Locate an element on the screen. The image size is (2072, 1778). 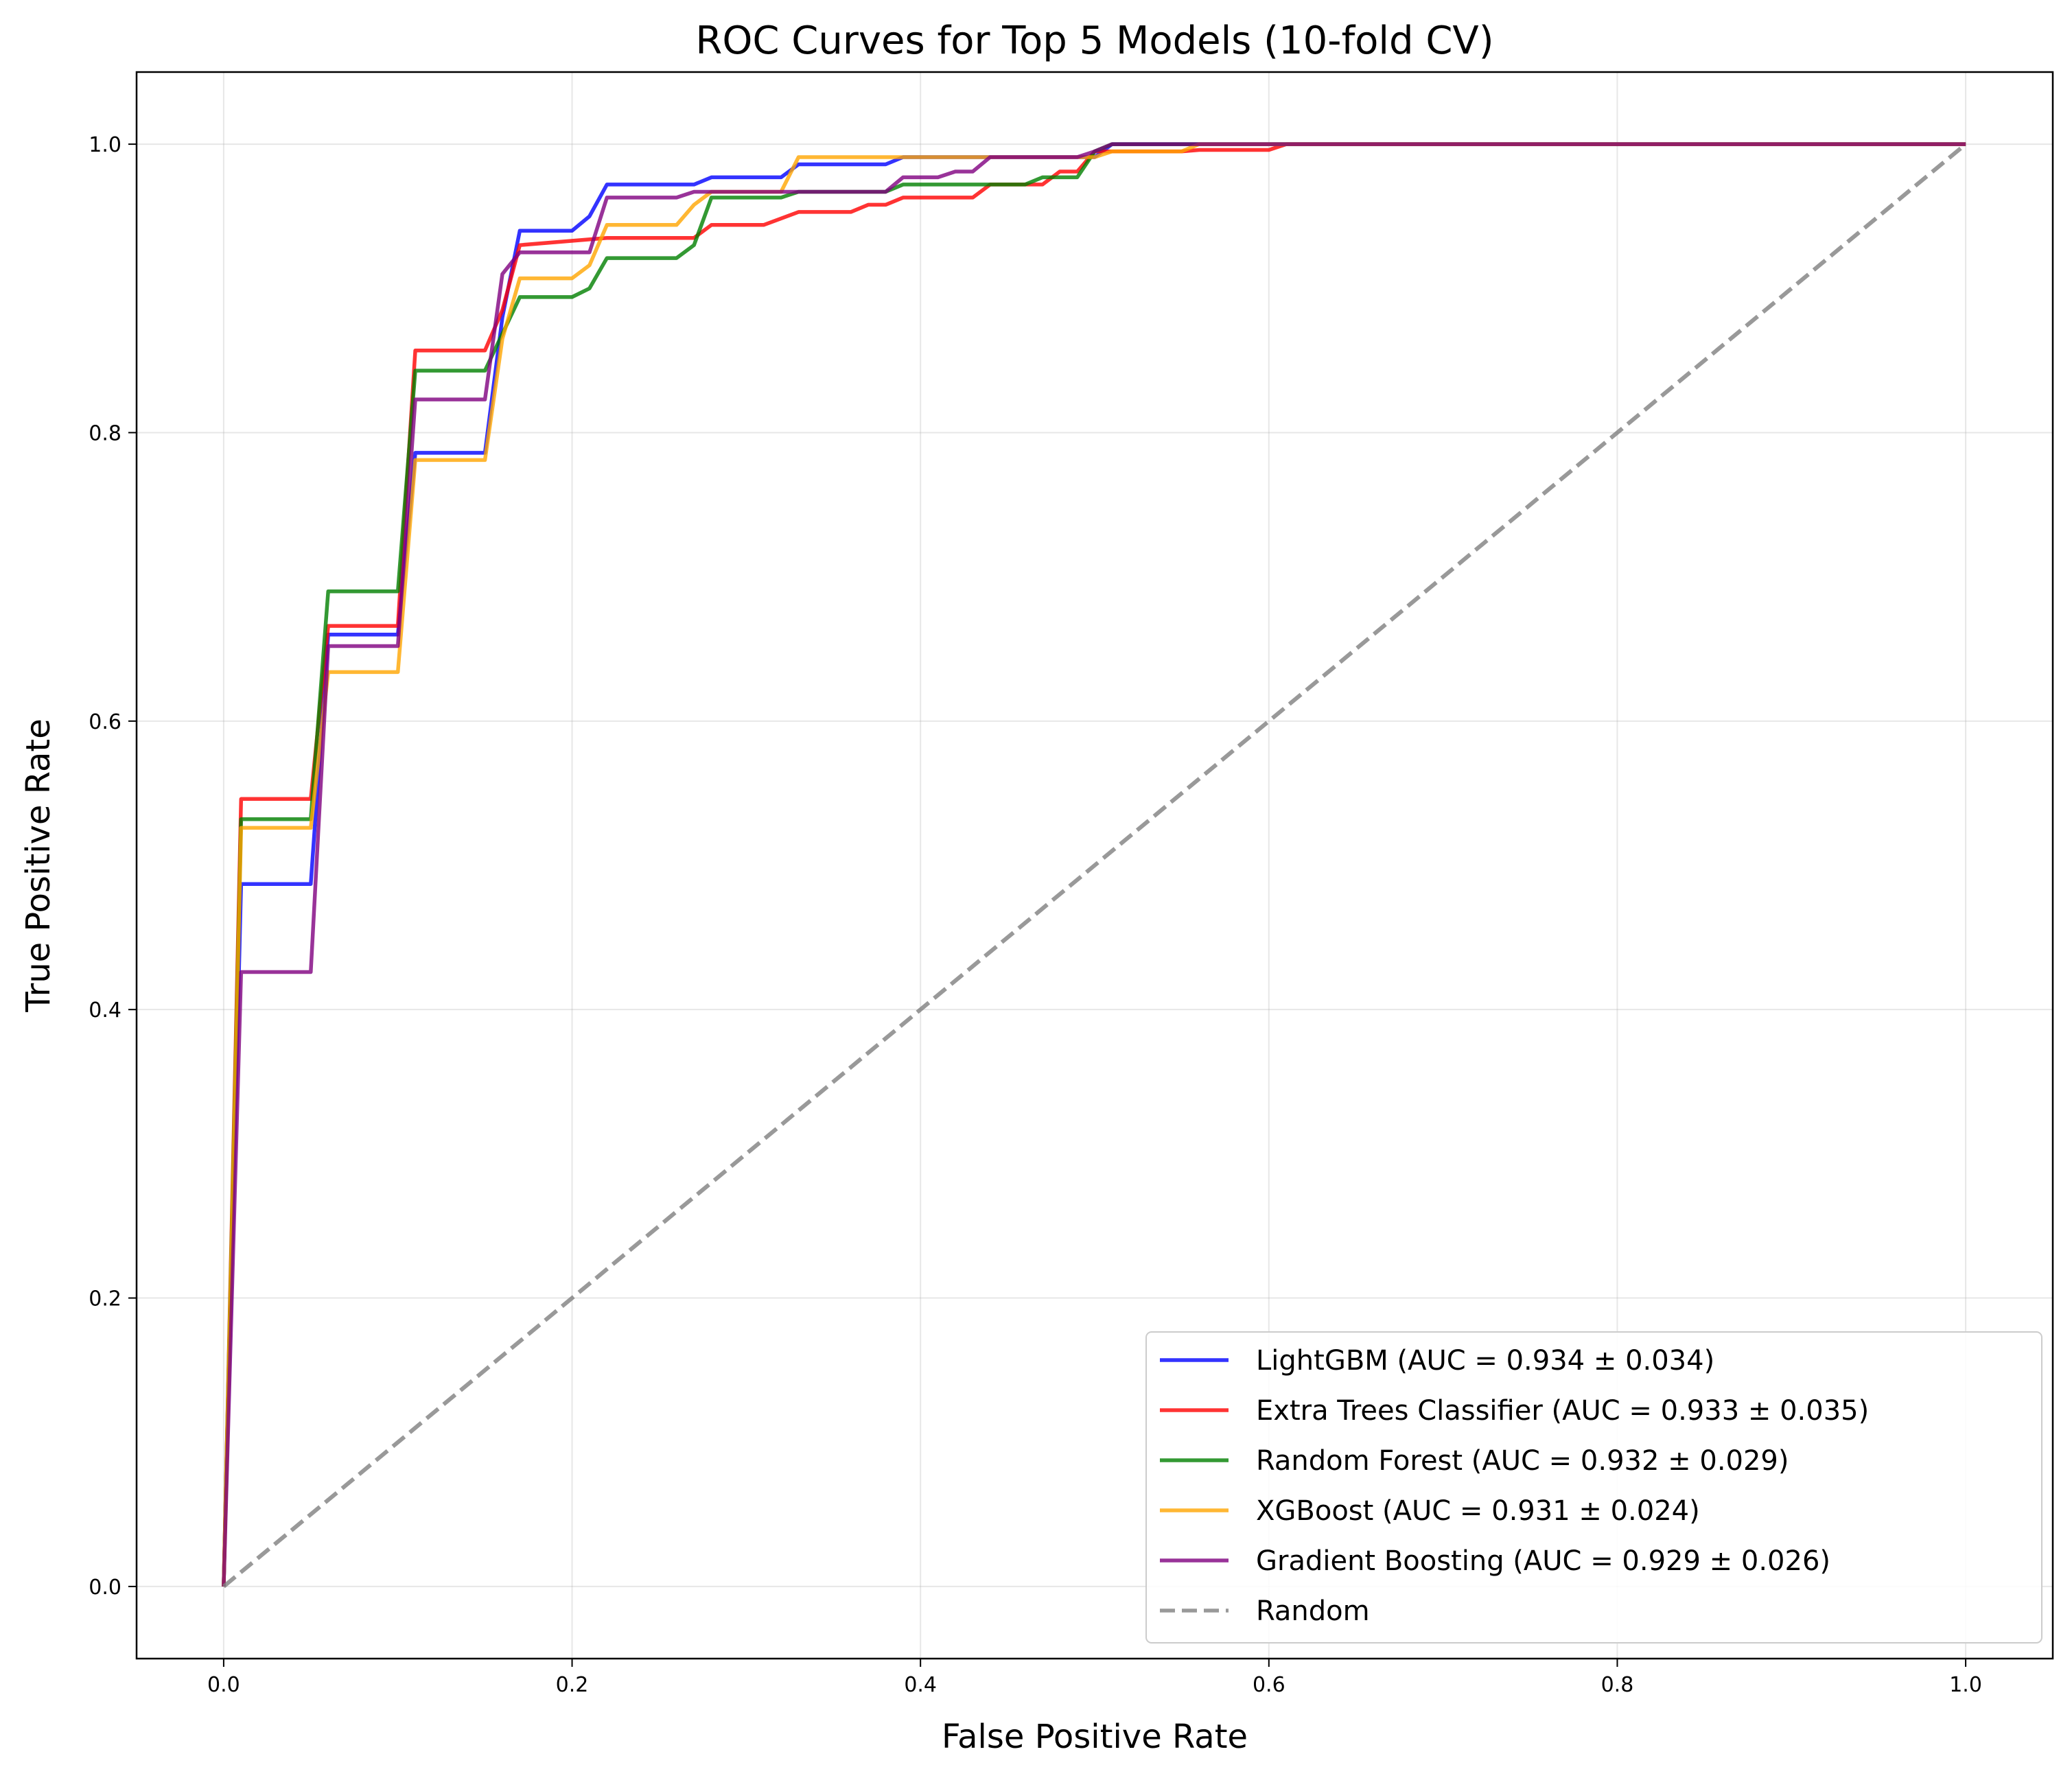
legend-label: Random is located at coordinates (1313, 1611).